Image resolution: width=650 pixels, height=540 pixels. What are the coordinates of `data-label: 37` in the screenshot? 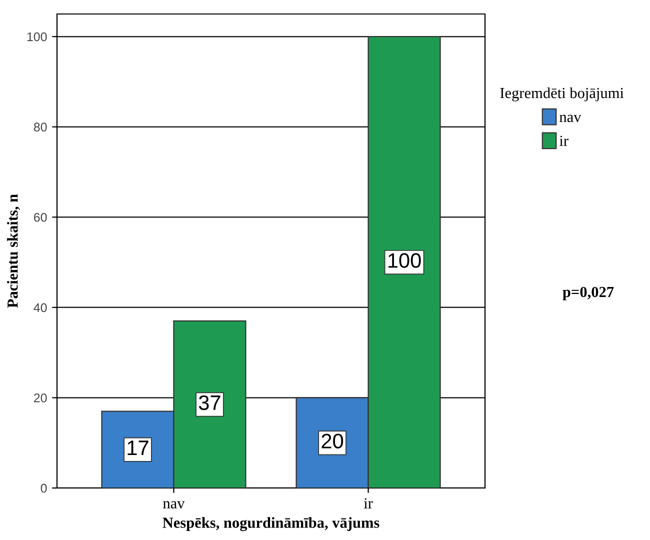 It's located at (209, 402).